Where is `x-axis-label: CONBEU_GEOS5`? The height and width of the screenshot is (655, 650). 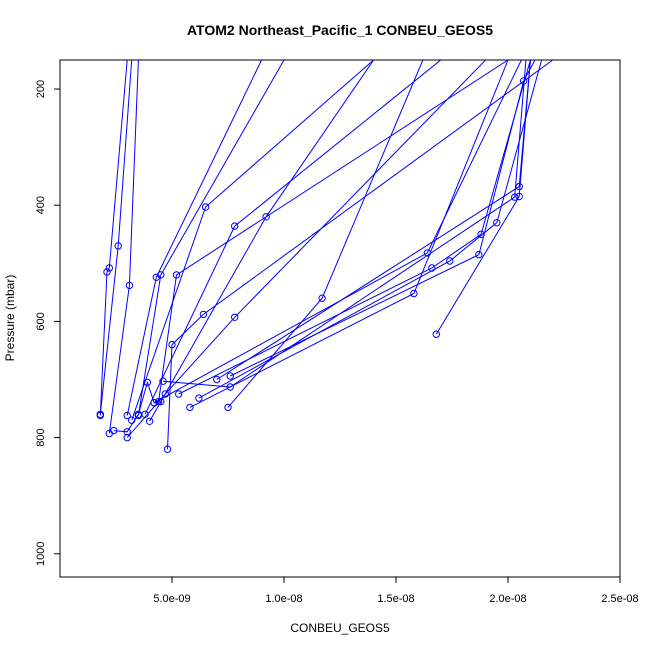 x-axis-label: CONBEU_GEOS5 is located at coordinates (340, 628).